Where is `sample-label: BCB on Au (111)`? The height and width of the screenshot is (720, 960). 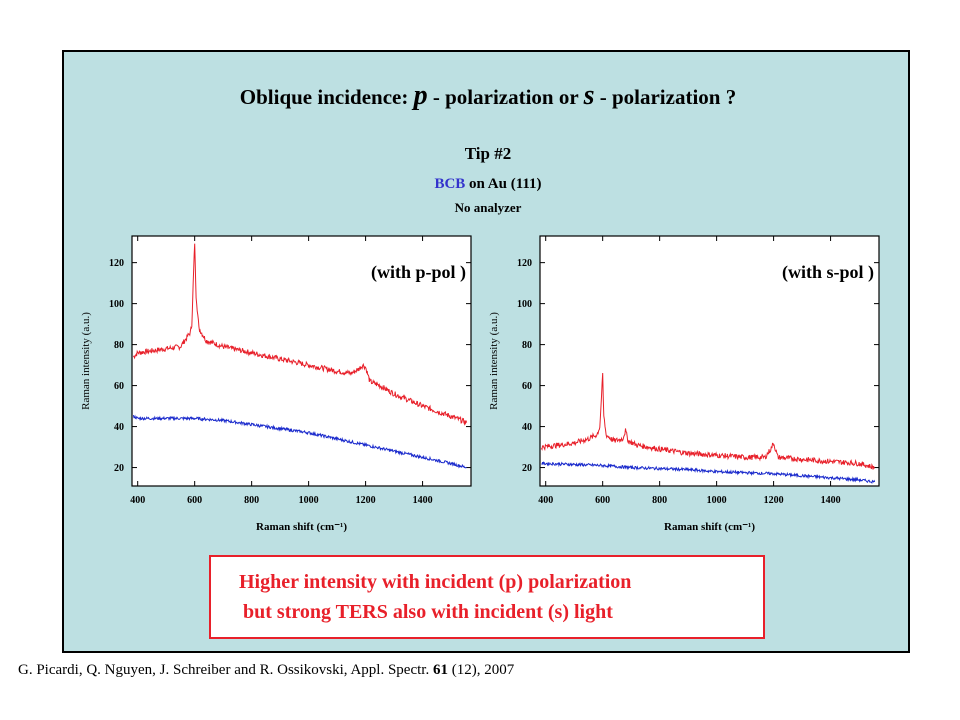 sample-label: BCB on Au (111) is located at coordinates (488, 184).